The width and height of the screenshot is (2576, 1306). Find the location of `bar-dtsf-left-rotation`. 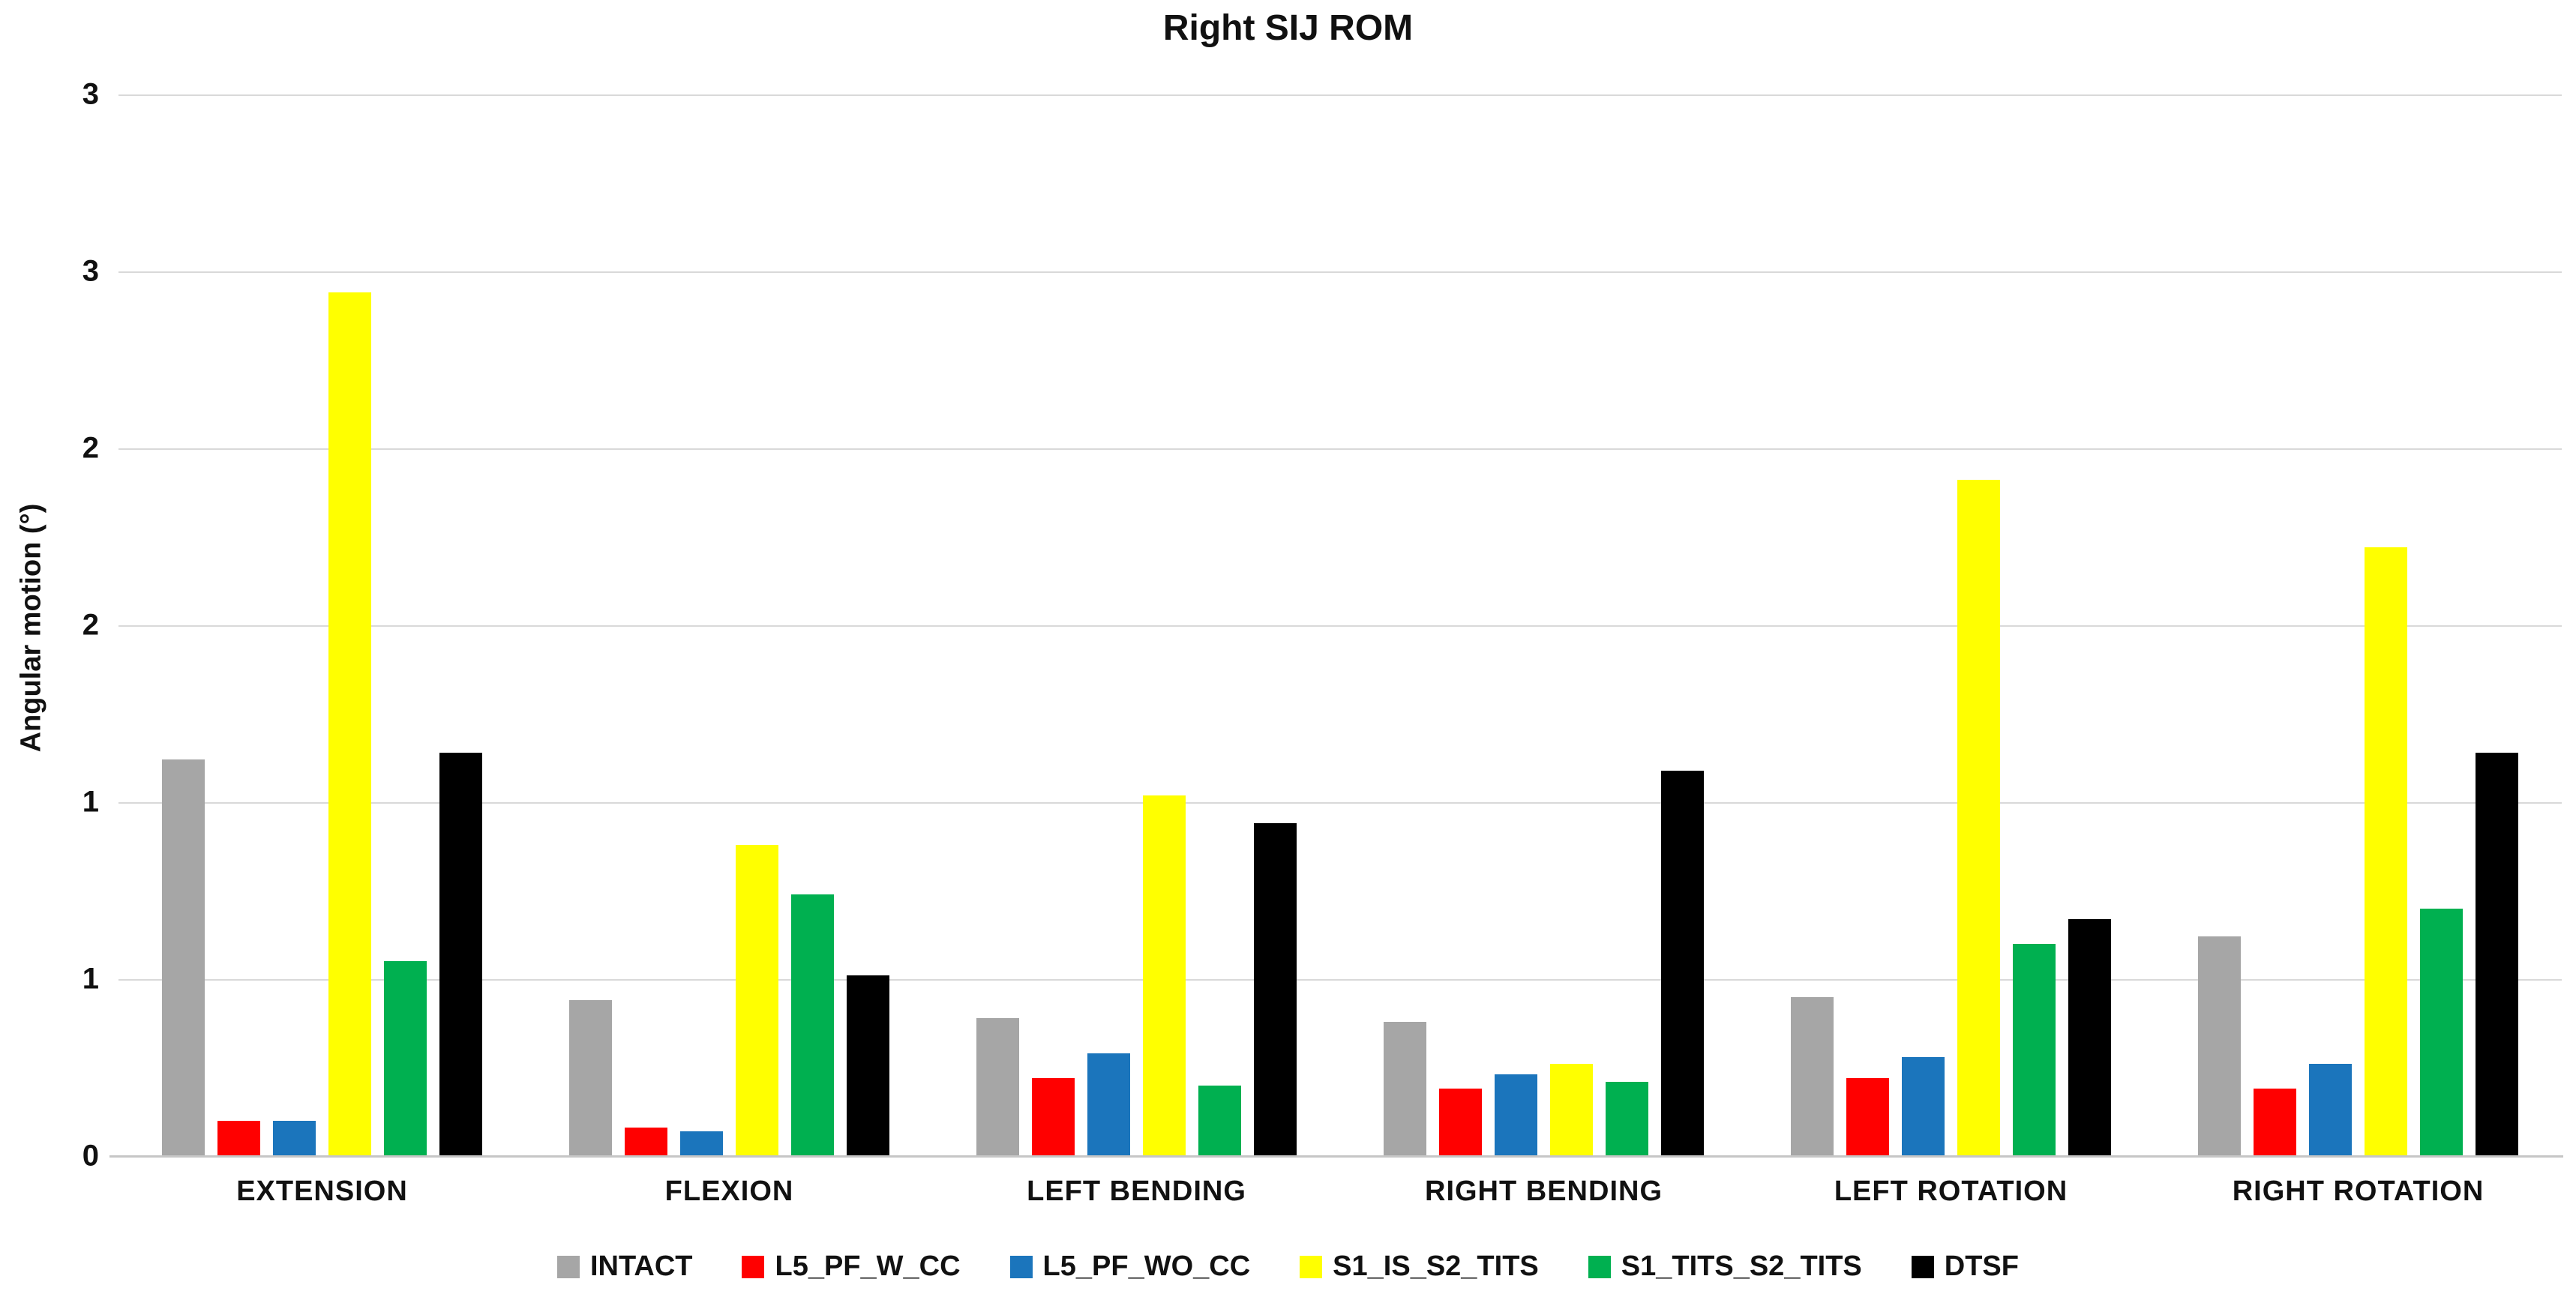

bar-dtsf-left-rotation is located at coordinates (2090, 1037).